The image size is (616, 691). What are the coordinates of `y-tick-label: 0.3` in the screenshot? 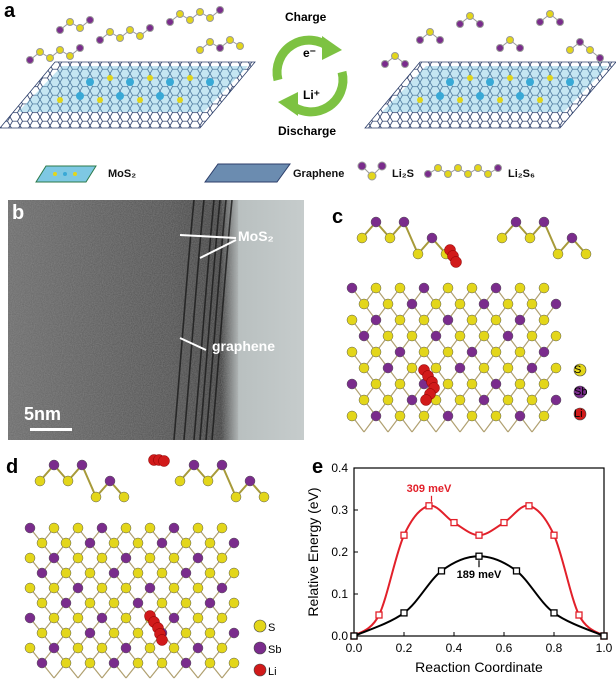 It's located at (339, 510).